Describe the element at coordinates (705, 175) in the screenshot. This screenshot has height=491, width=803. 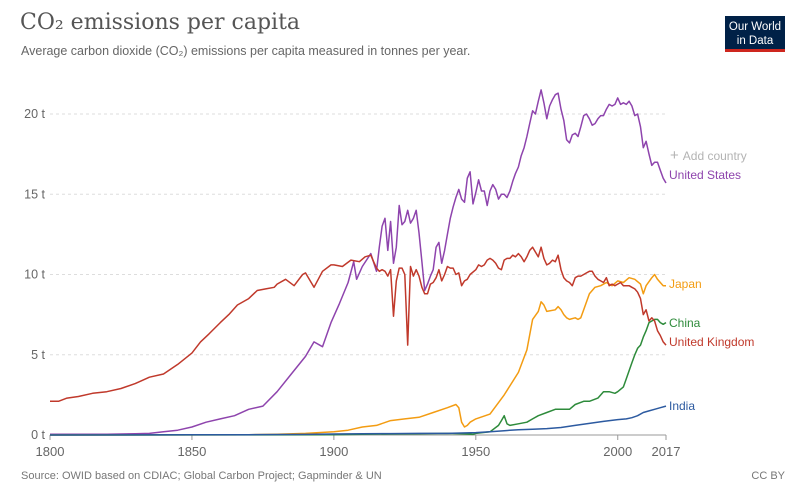
I see `series-label: United States` at that location.